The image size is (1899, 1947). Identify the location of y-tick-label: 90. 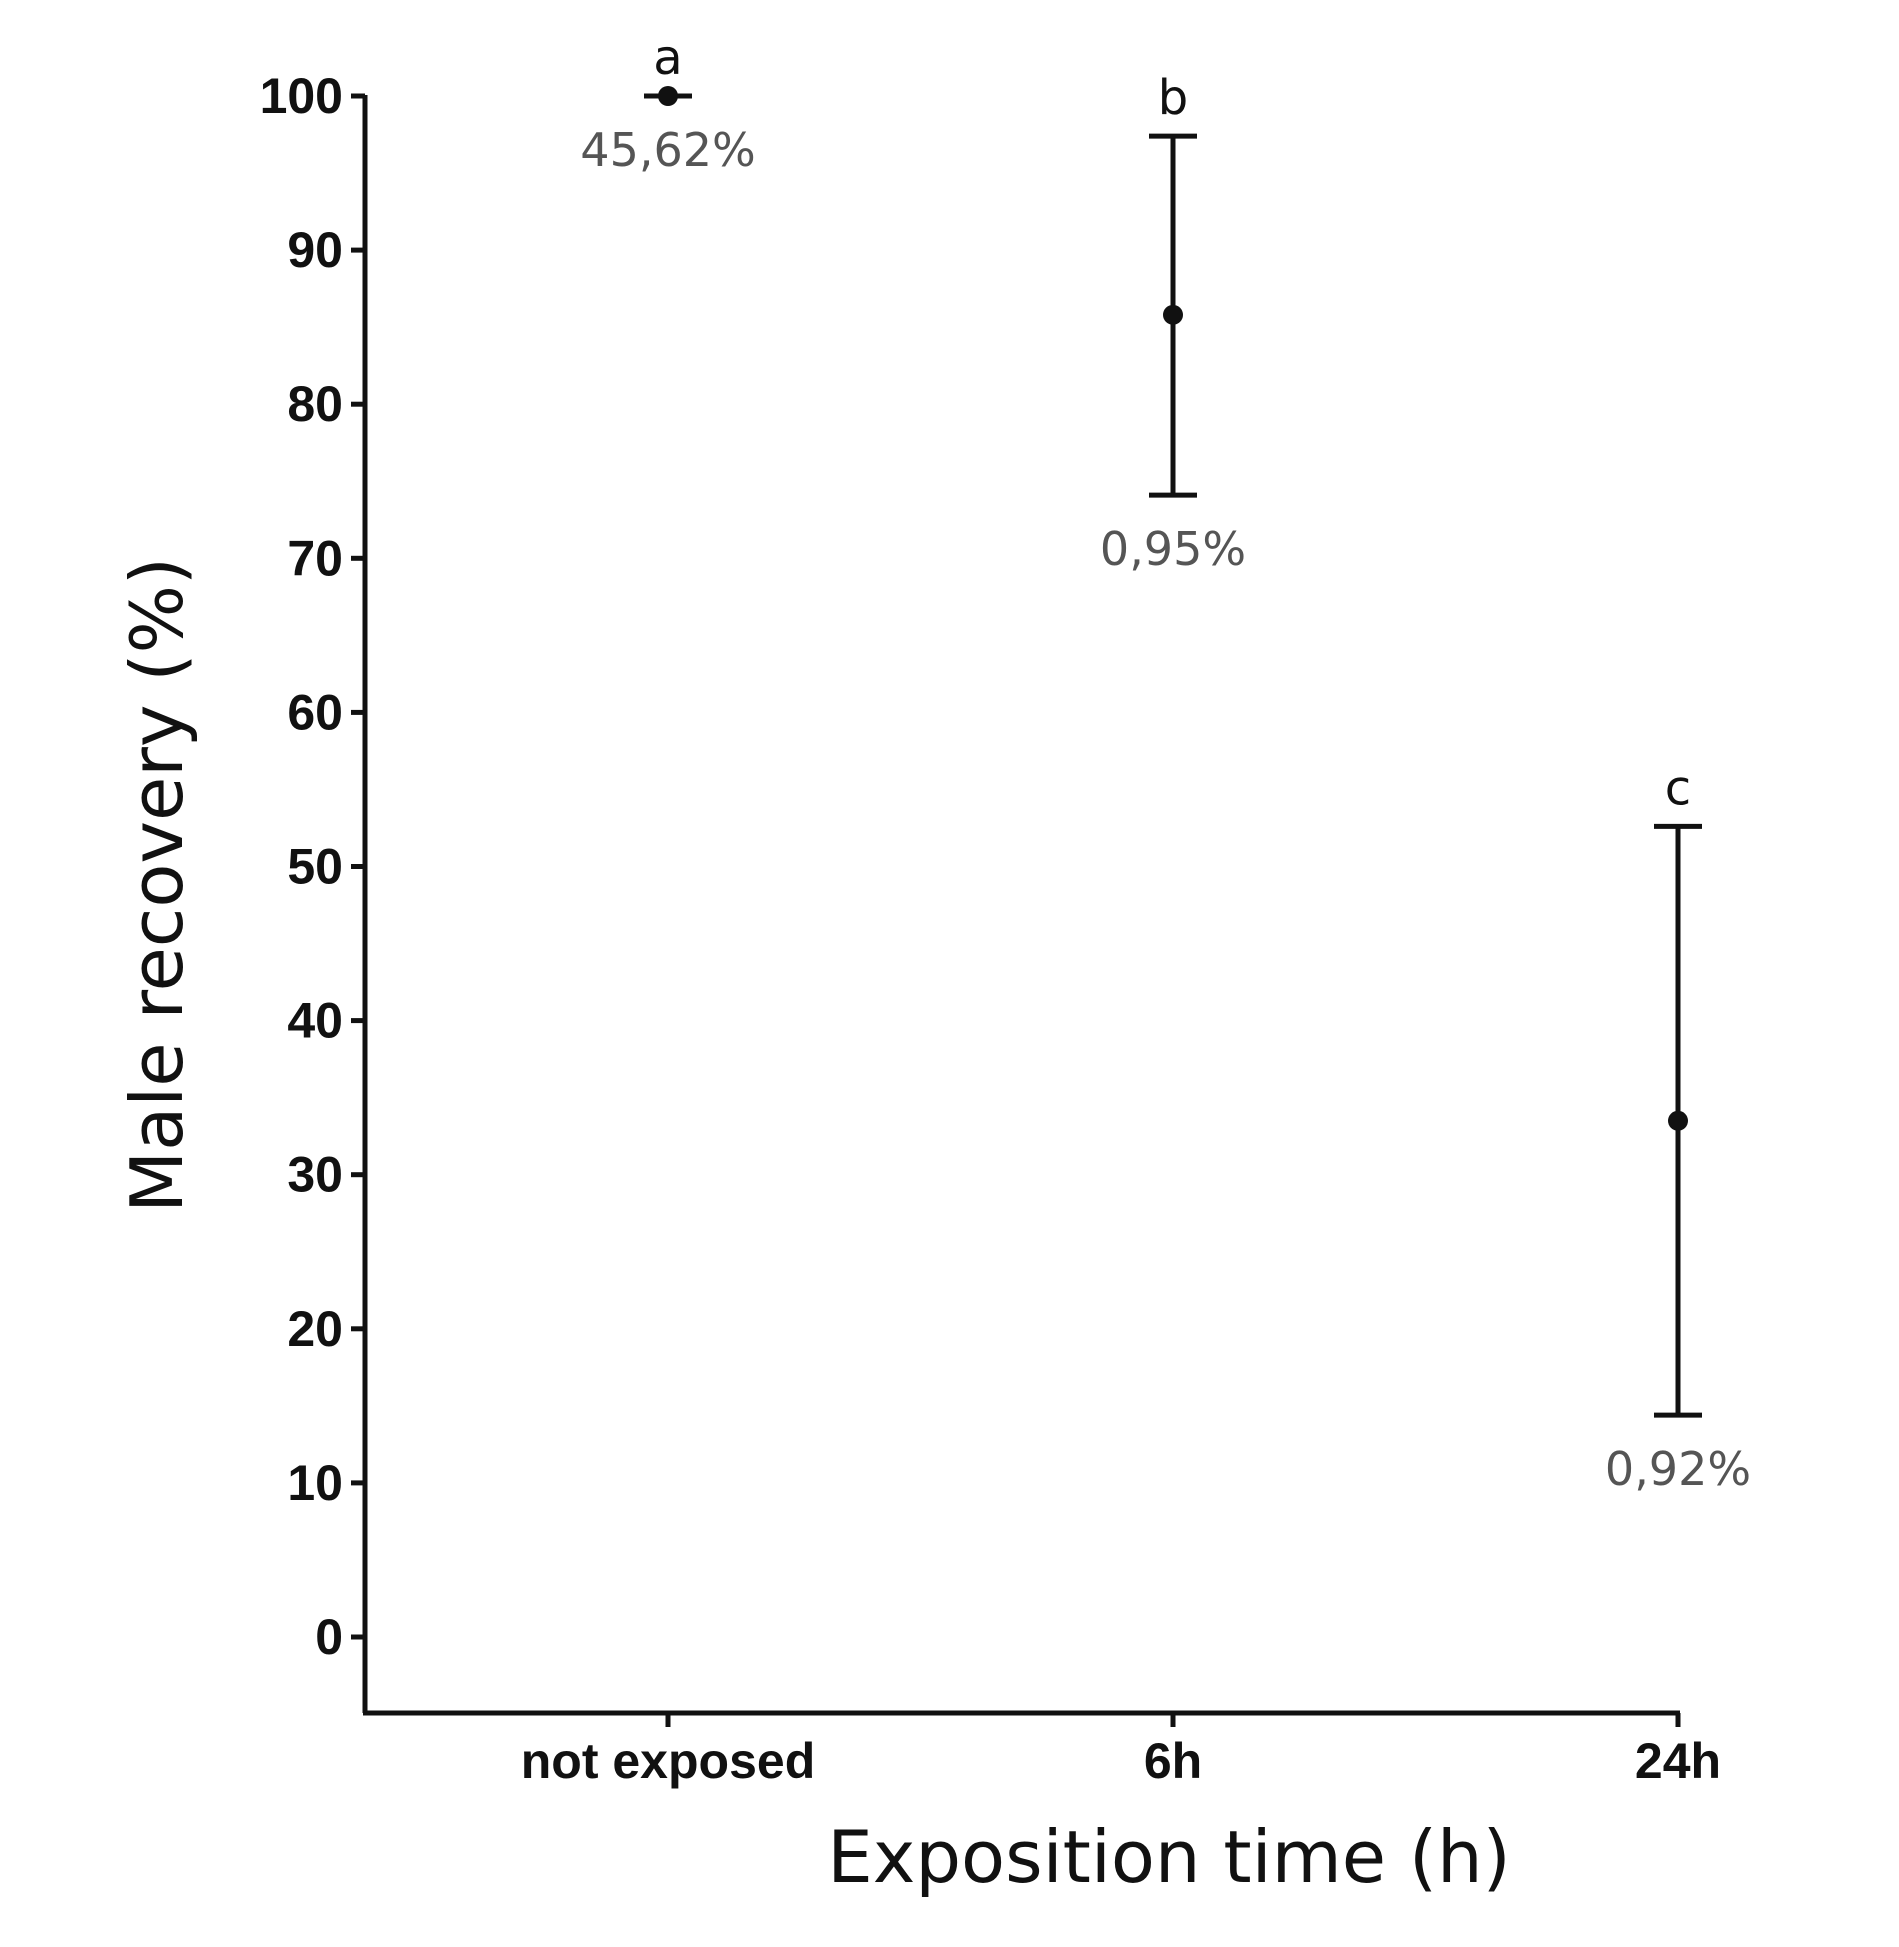
(315, 250).